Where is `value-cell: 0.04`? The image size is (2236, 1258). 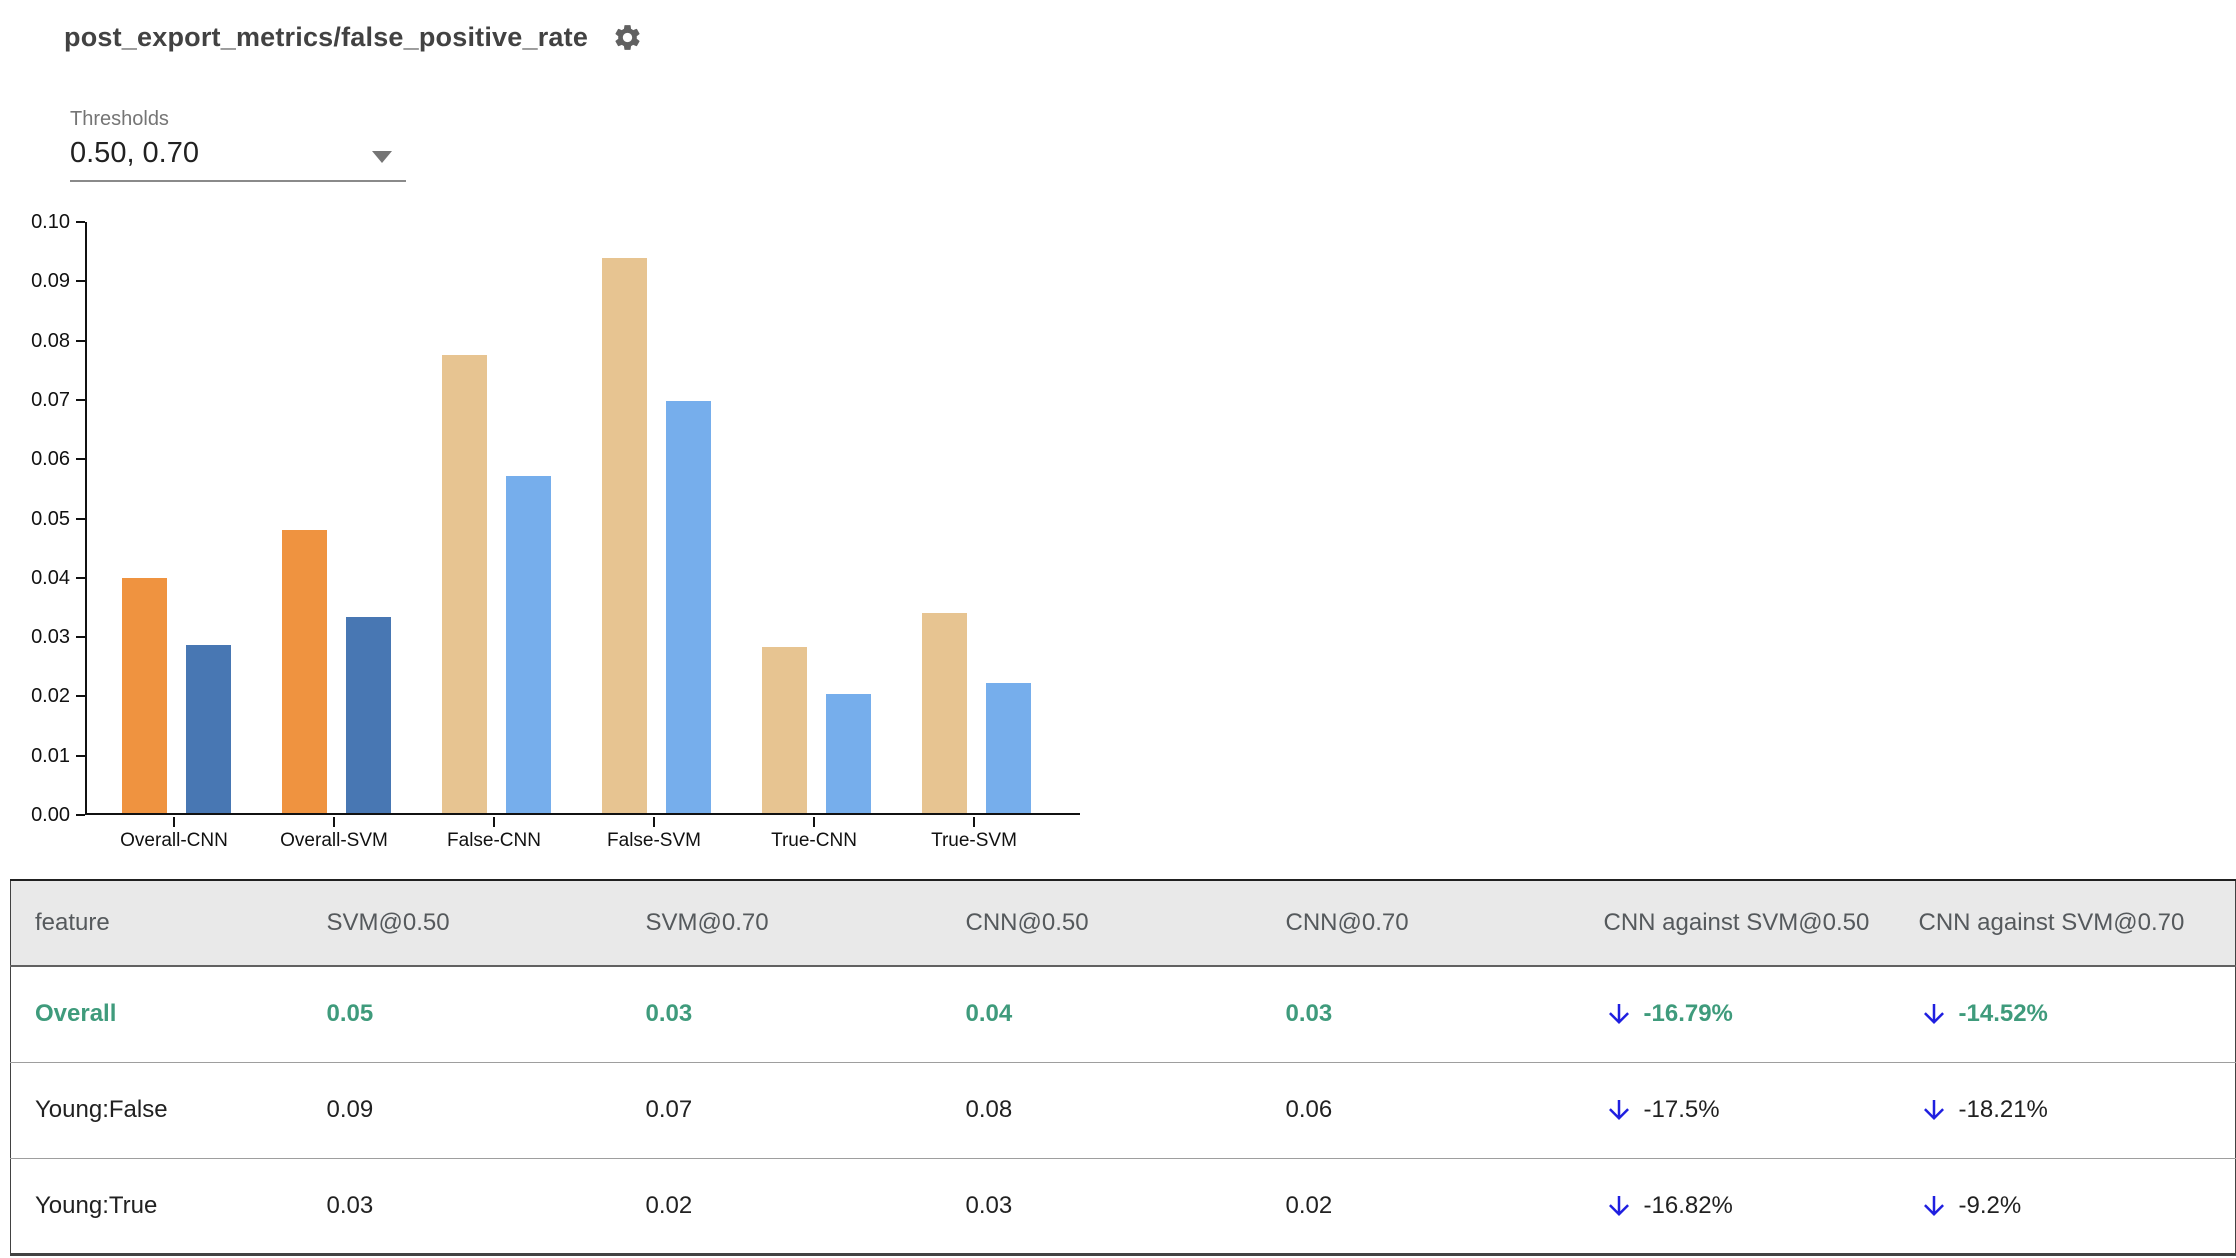 value-cell: 0.04 is located at coordinates (1125, 1014).